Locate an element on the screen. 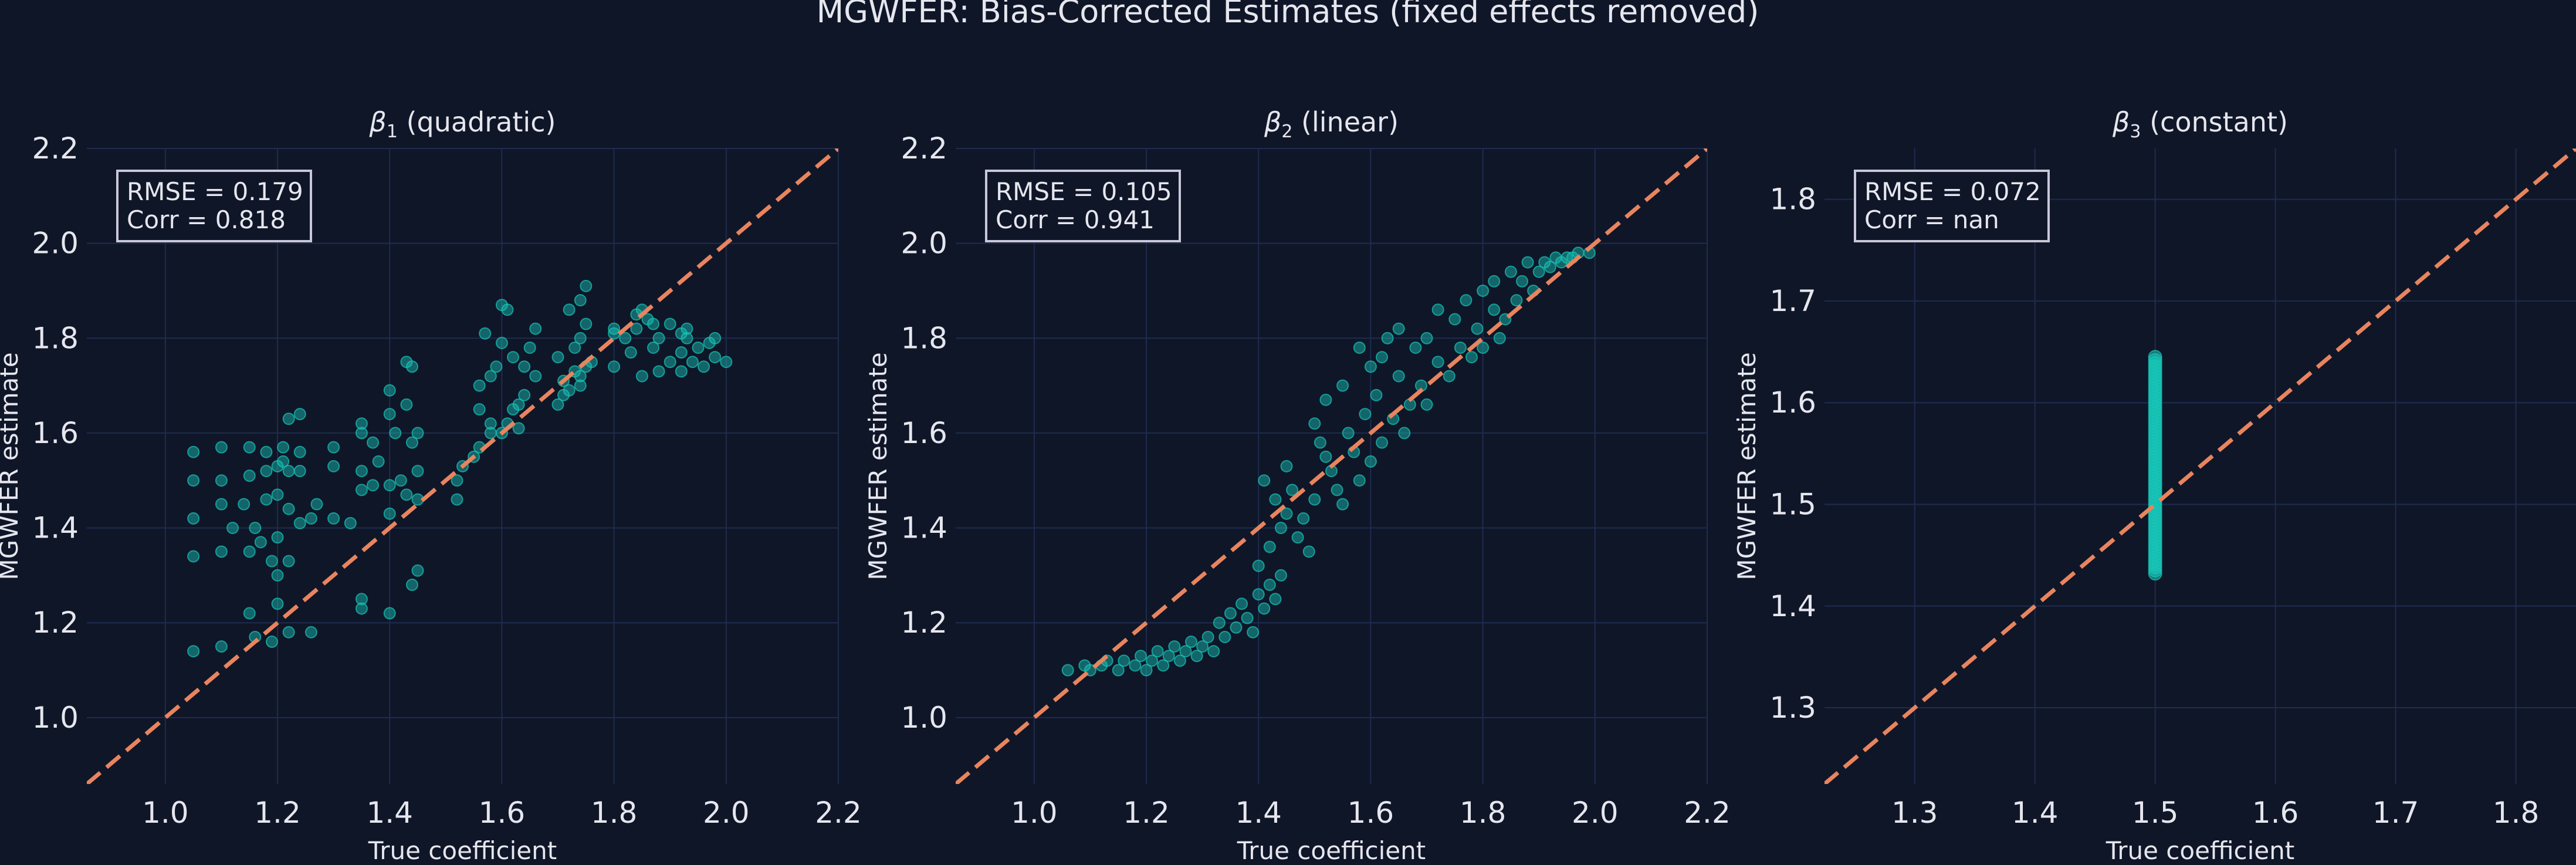 Image resolution: width=2576 pixels, height=865 pixels. y-tick-label: 1.5 is located at coordinates (1792, 504).